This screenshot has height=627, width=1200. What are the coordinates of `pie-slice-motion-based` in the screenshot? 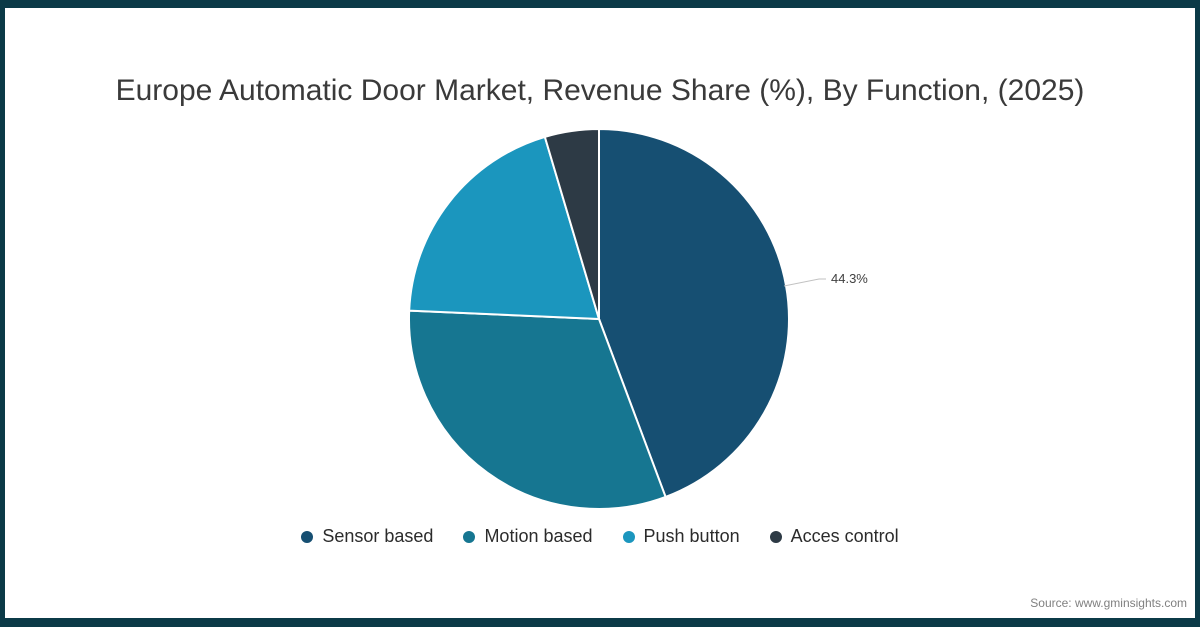 It's located at (537, 409).